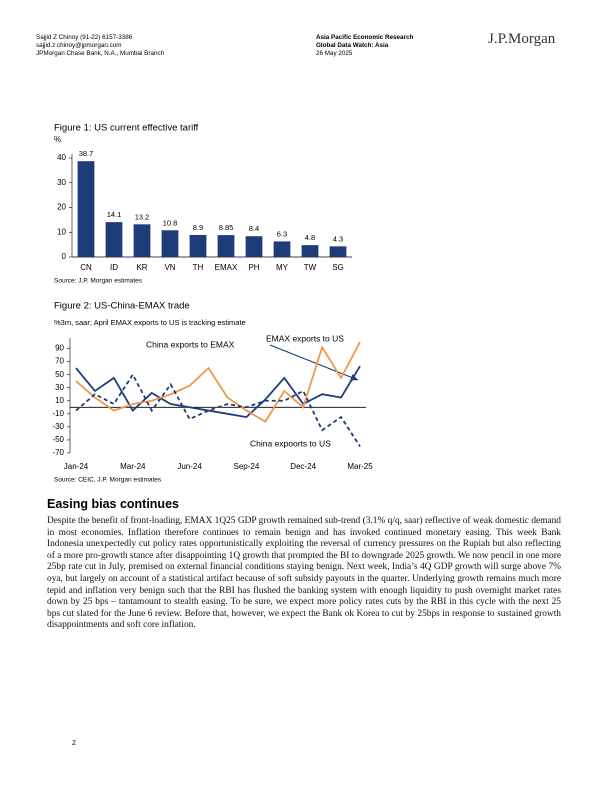  What do you see at coordinates (58, 452) in the screenshot?
I see `y-tick-label: -70` at bounding box center [58, 452].